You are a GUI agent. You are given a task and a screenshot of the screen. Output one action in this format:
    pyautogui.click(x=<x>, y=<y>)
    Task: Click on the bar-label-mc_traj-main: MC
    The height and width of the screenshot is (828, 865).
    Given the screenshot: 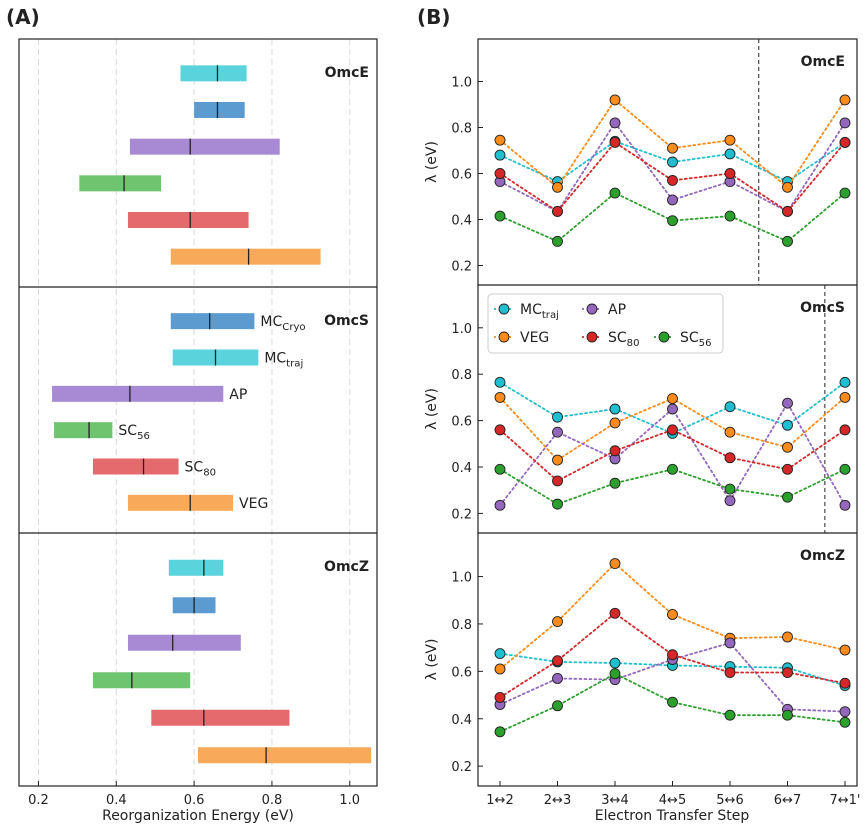 What is the action you would take?
    pyautogui.click(x=275, y=359)
    